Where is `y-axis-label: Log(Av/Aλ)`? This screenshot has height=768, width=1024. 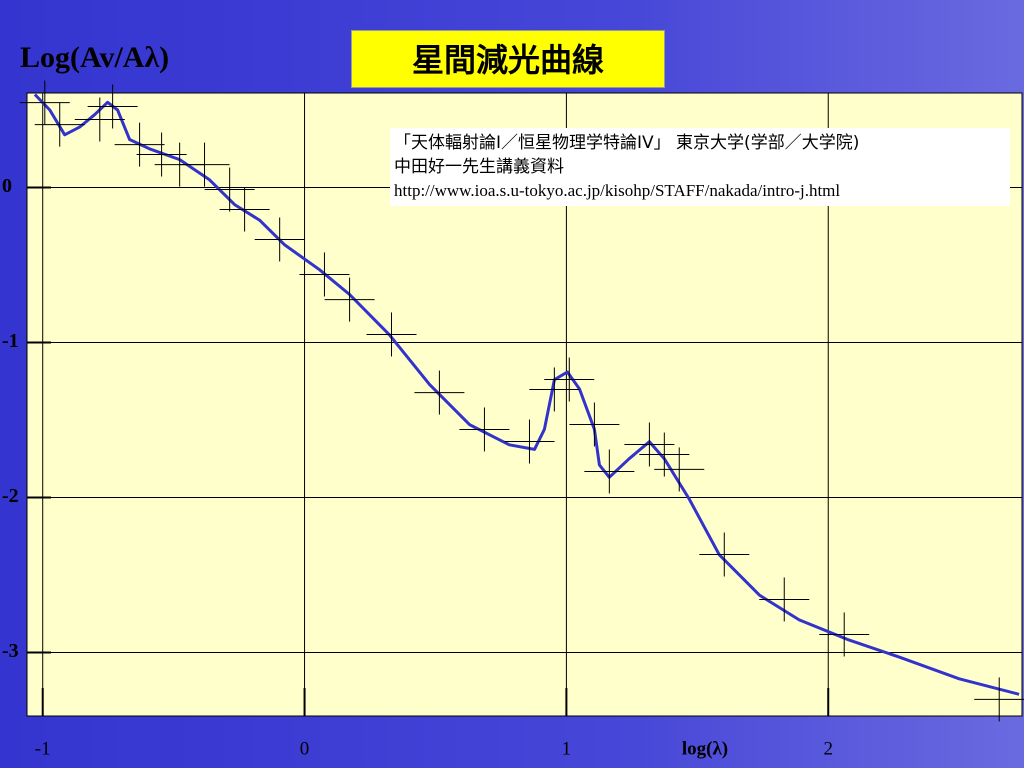
y-axis-label: Log(Av/Aλ) is located at coordinates (94, 57).